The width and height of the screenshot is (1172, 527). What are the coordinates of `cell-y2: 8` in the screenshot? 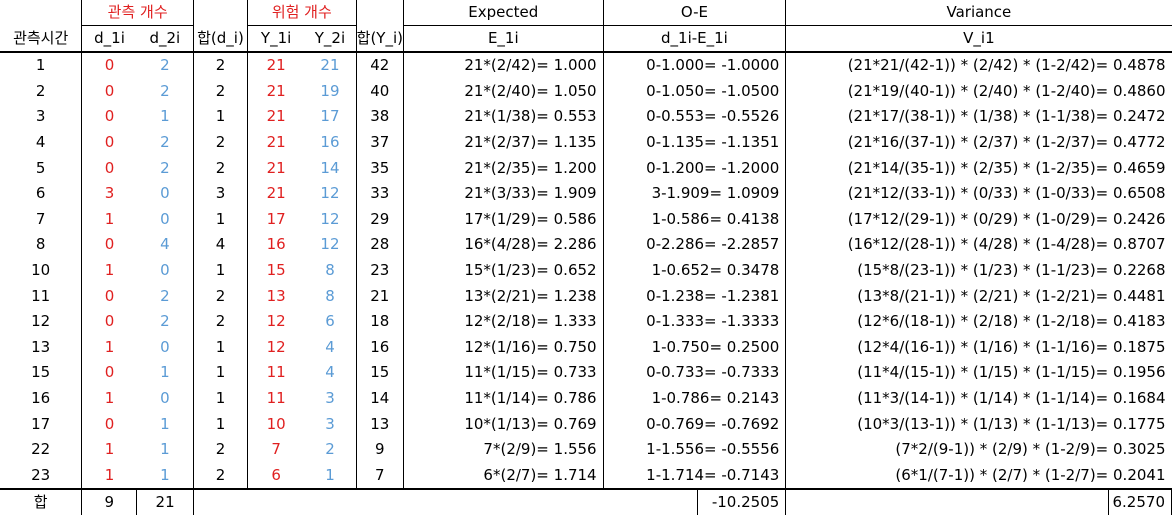 It's located at (330, 270).